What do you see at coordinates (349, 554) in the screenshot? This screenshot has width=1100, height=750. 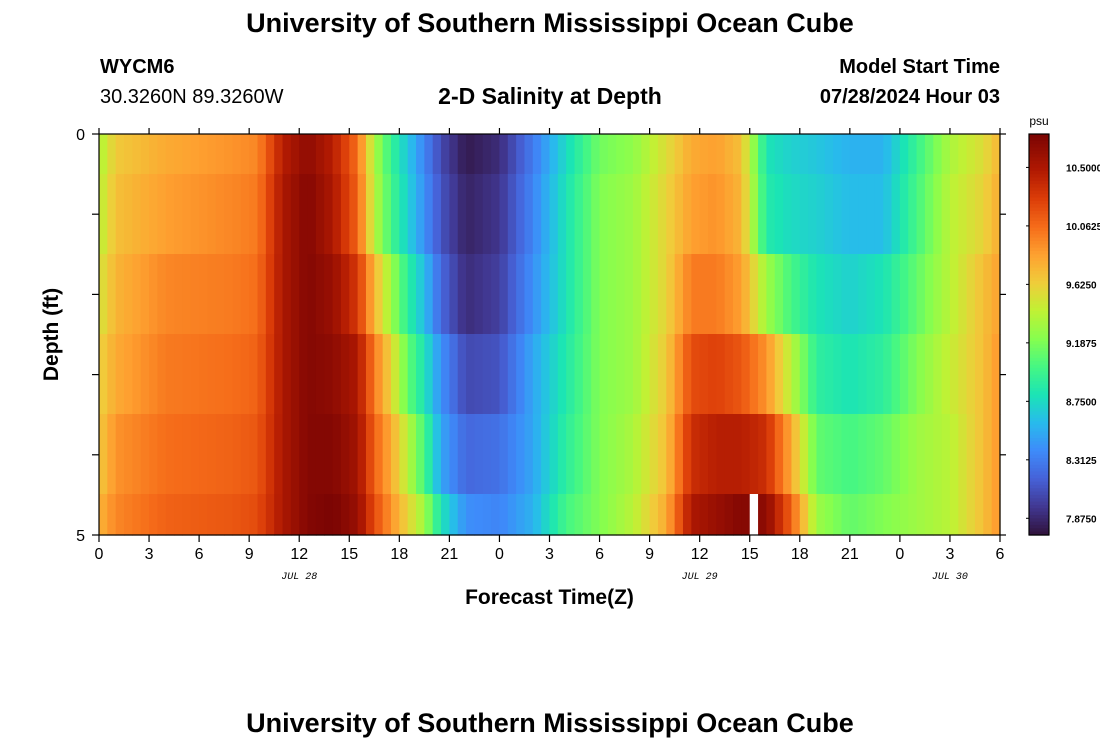 I see `x-tick-label: 15` at bounding box center [349, 554].